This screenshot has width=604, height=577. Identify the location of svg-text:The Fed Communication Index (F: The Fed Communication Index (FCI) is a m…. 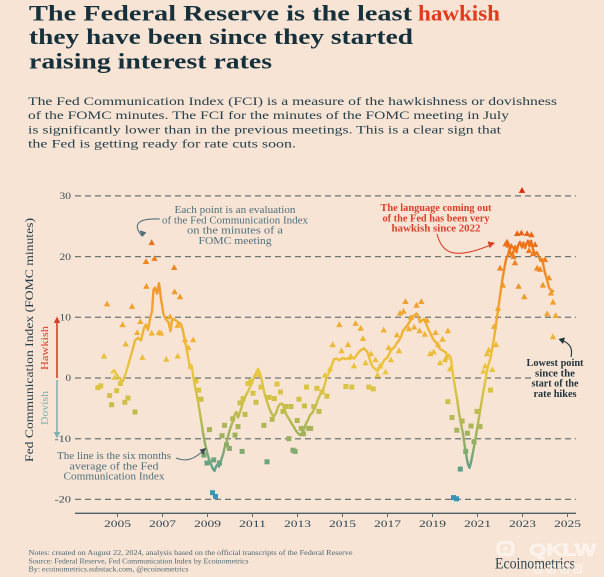
(293, 101).